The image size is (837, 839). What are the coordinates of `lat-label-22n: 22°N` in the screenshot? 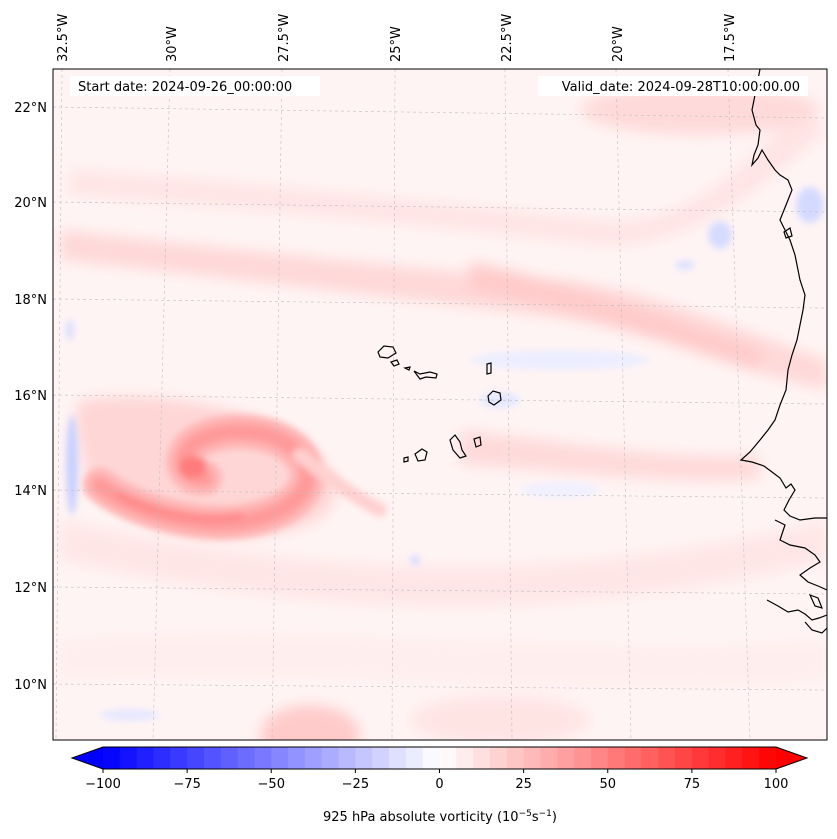 It's located at (30, 108).